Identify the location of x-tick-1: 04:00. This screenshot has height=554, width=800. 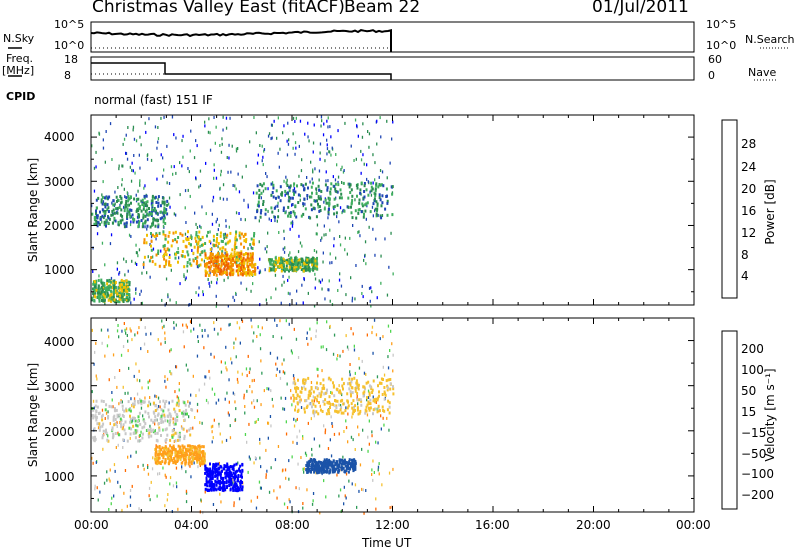
(191, 525).